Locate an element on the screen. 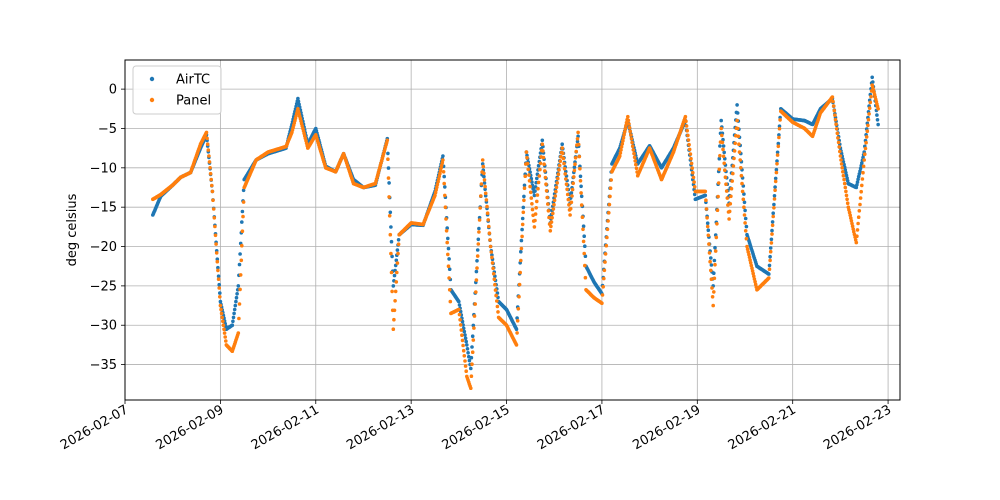  x-tick-label: 2026-02-15 is located at coordinates (476, 427).